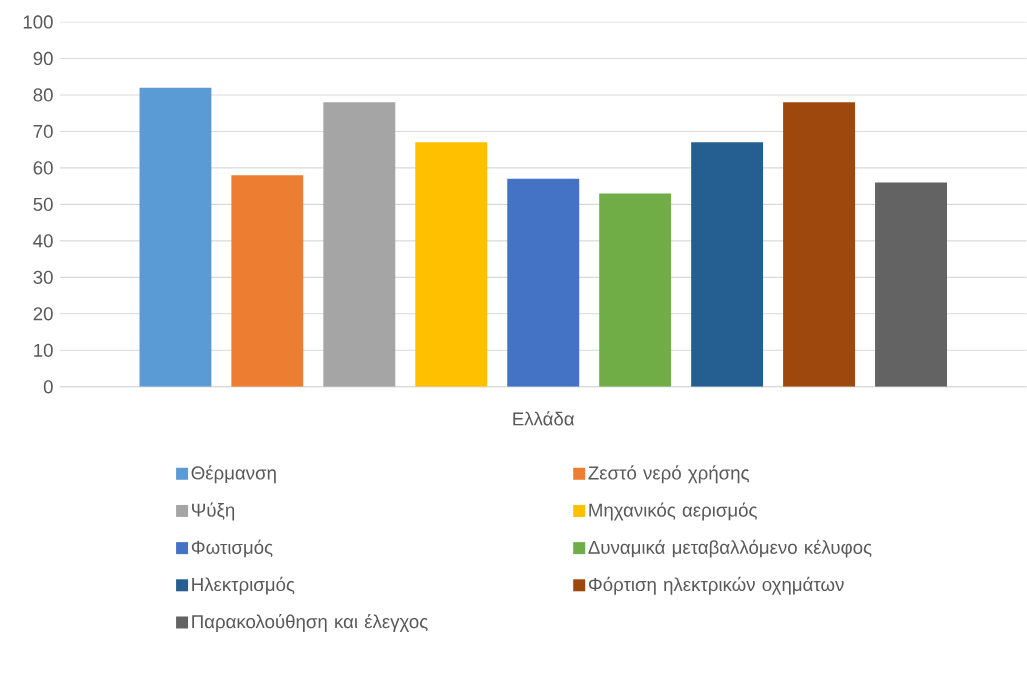 The width and height of the screenshot is (1027, 695). Describe the element at coordinates (668, 474) in the screenshot. I see `legend-label: Ζεστό νερό χρήσης` at that location.